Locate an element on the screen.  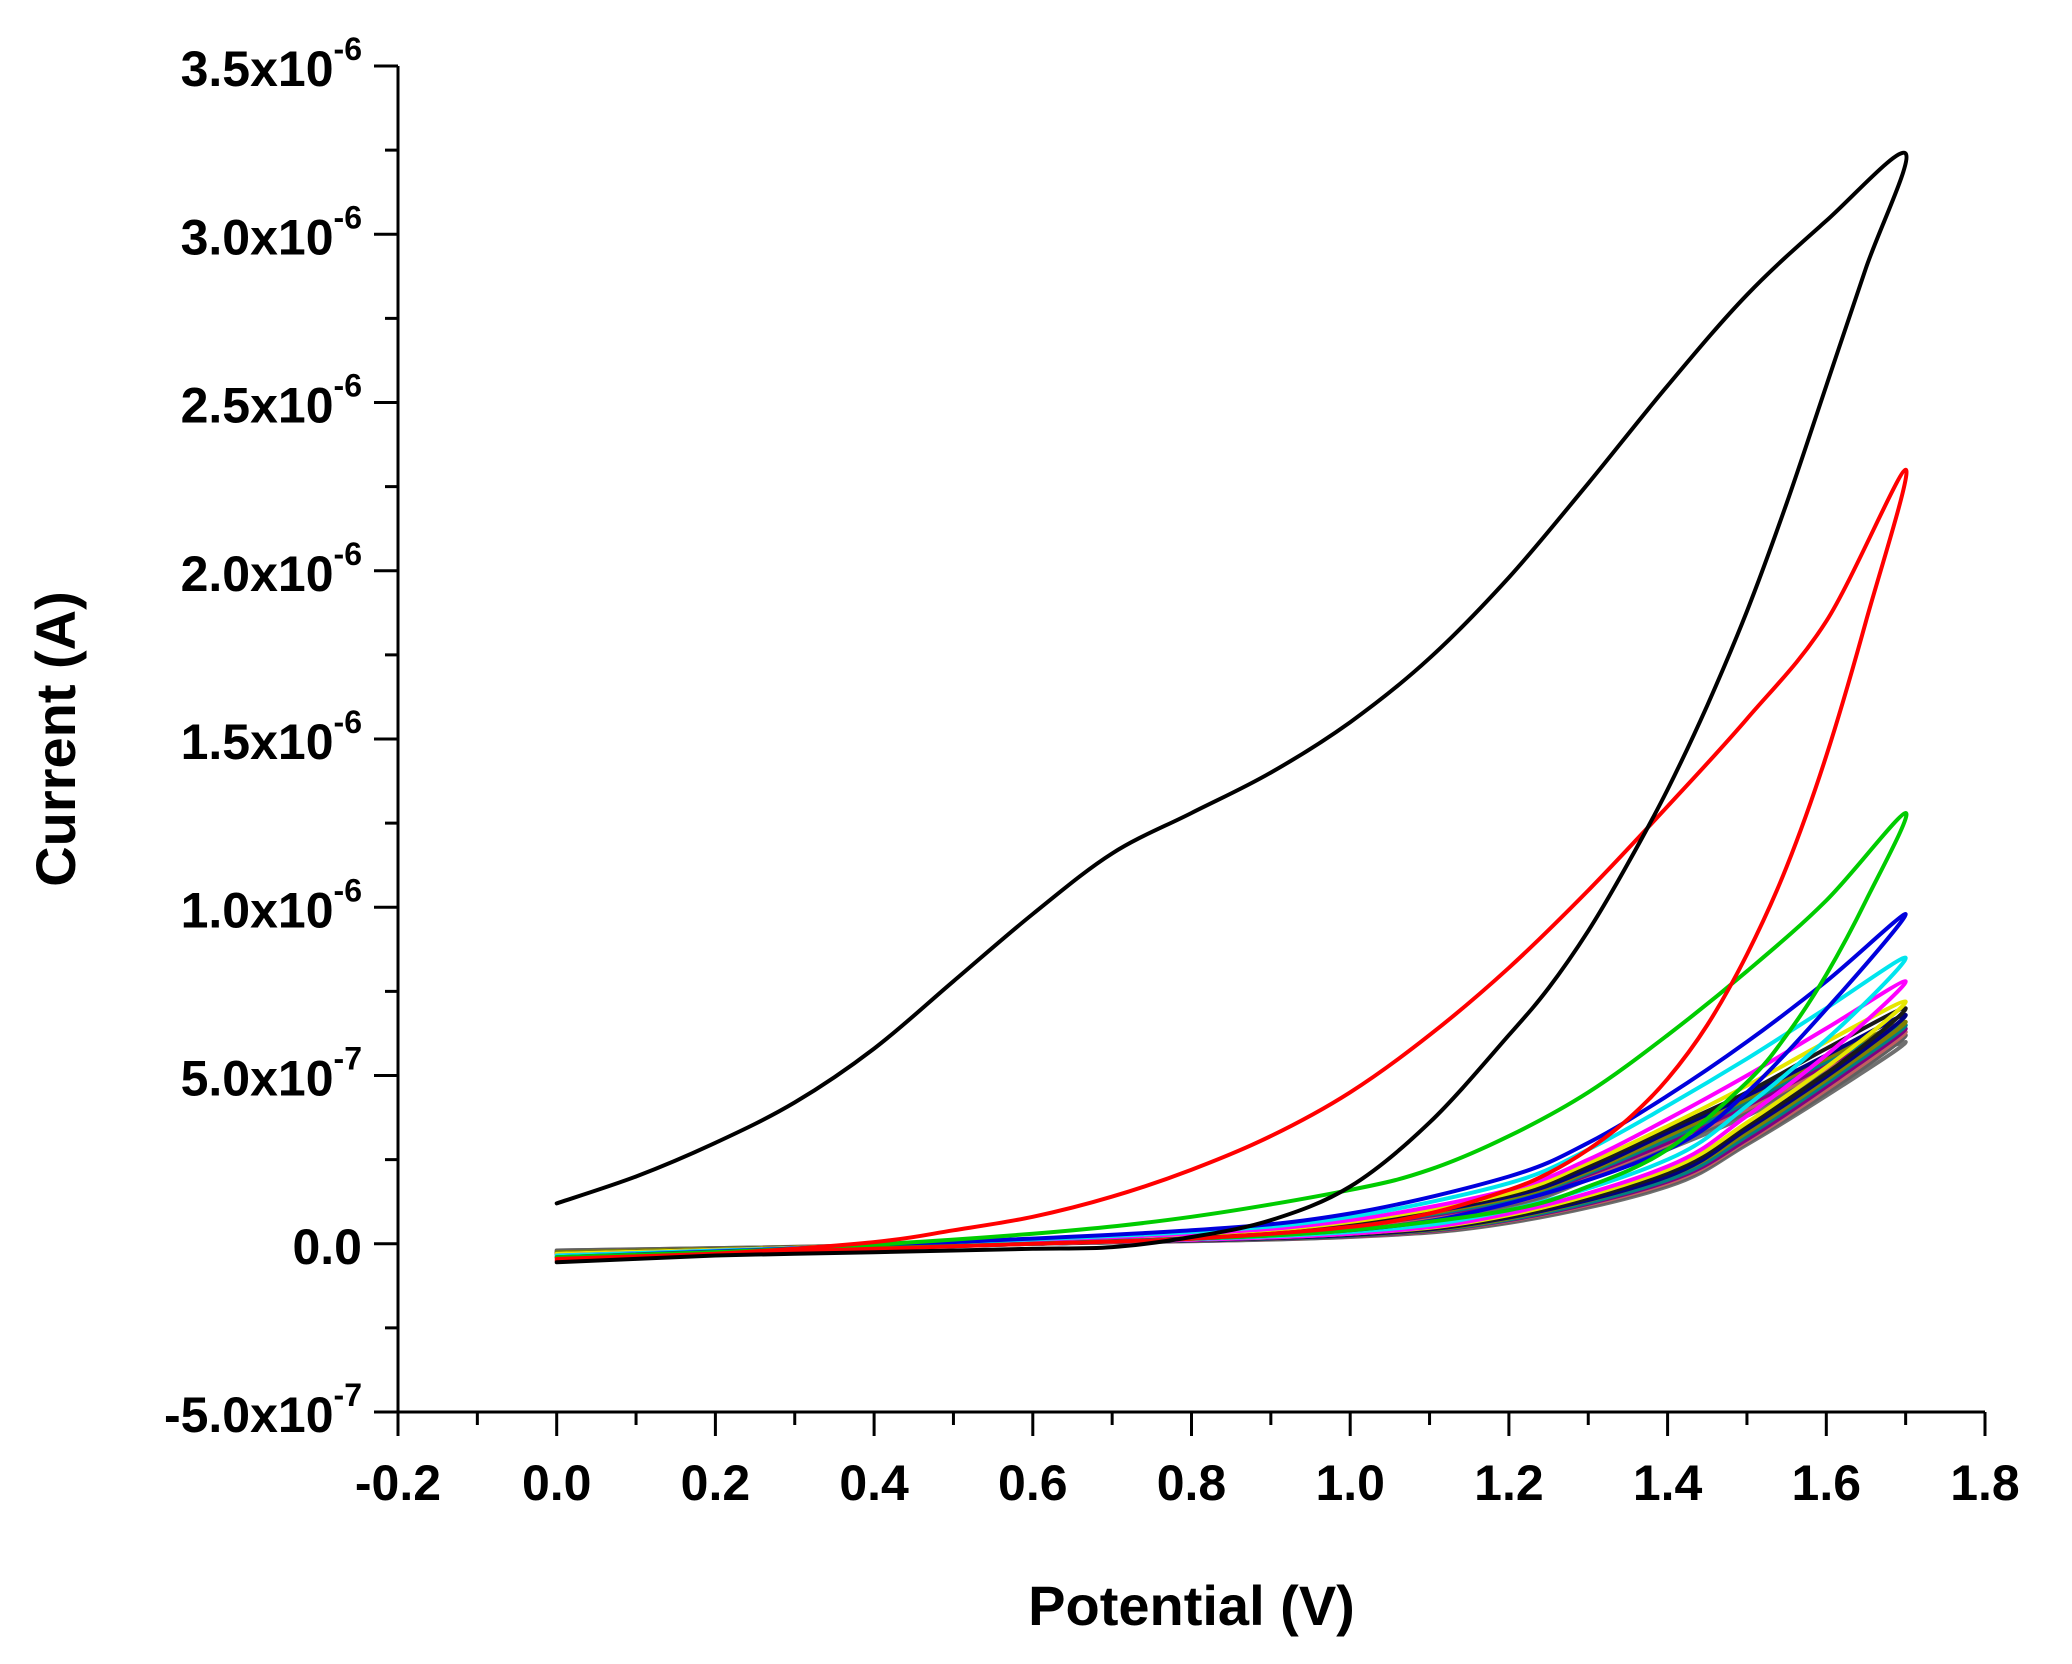
y-tick-label: 3.0x10⁻⁶ is located at coordinates (271, 232).